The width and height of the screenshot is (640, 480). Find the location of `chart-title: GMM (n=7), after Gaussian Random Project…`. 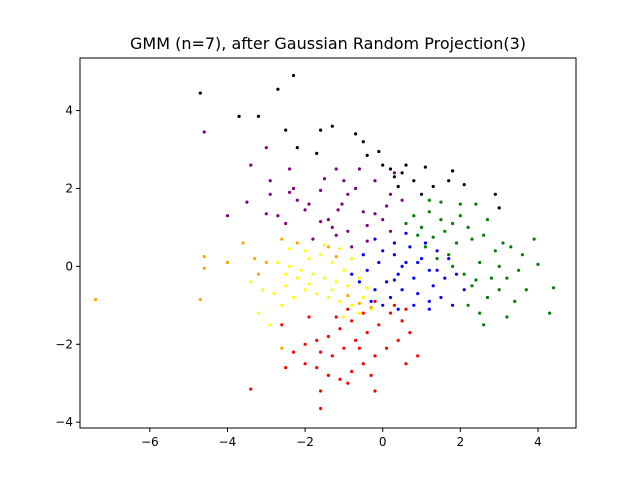

chart-title: GMM (n=7), after Gaussian Random Project… is located at coordinates (328, 43).